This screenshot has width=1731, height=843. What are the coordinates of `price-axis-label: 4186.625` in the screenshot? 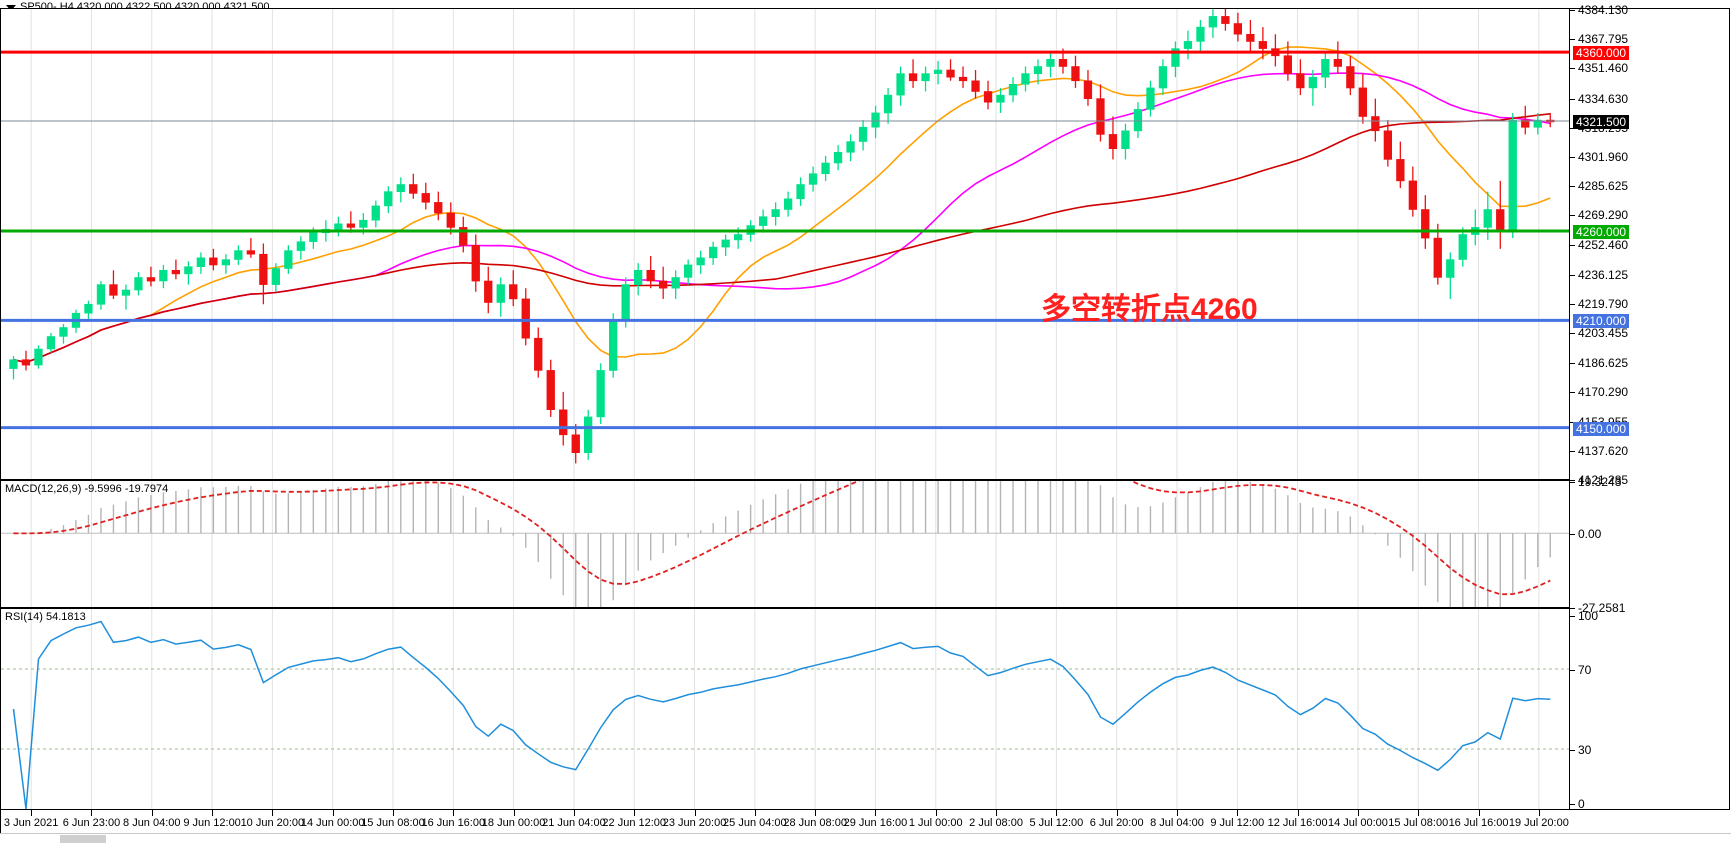 It's located at (1603, 363).